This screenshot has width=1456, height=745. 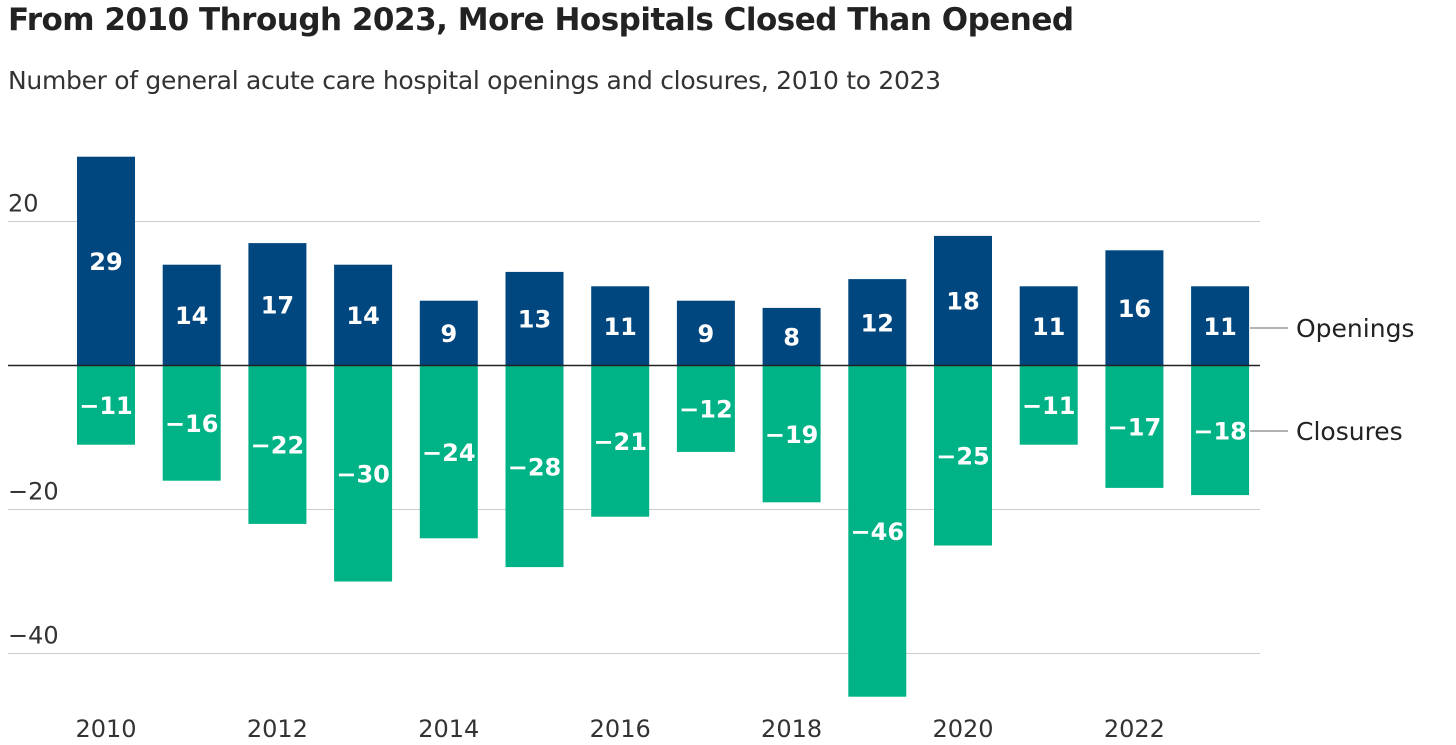 I want to click on y-tick-label: −40, so click(x=33, y=636).